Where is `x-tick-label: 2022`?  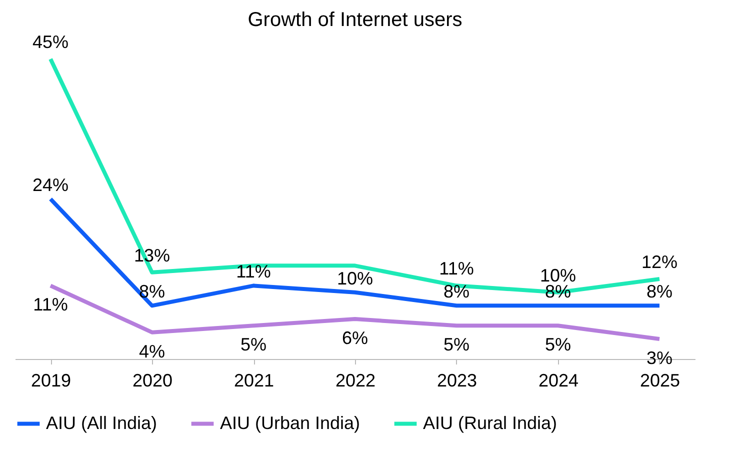
x-tick-label: 2022 is located at coordinates (355, 380).